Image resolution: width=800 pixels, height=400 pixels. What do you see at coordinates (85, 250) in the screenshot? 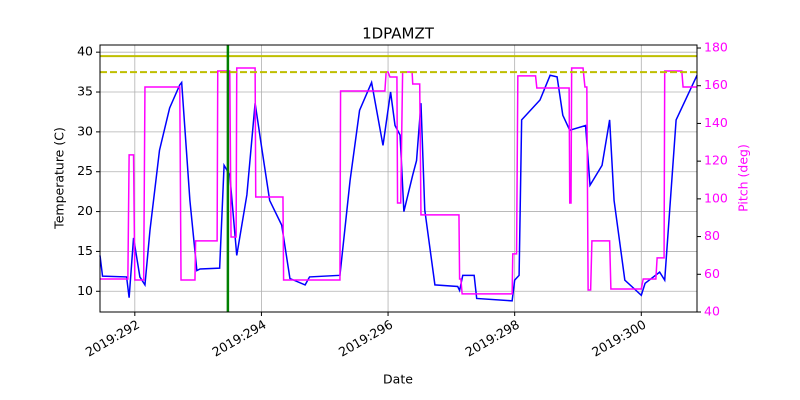
I see `y-tick-label: 15` at bounding box center [85, 250].